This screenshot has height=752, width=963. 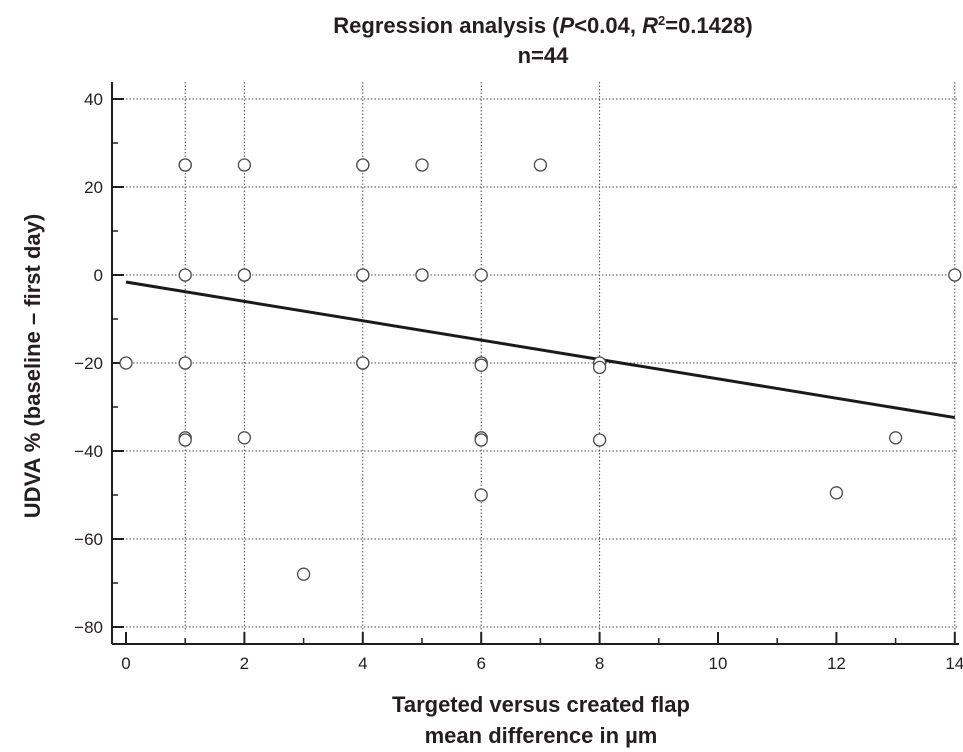 I want to click on title-r-value: =0.1428), so click(x=708, y=25).